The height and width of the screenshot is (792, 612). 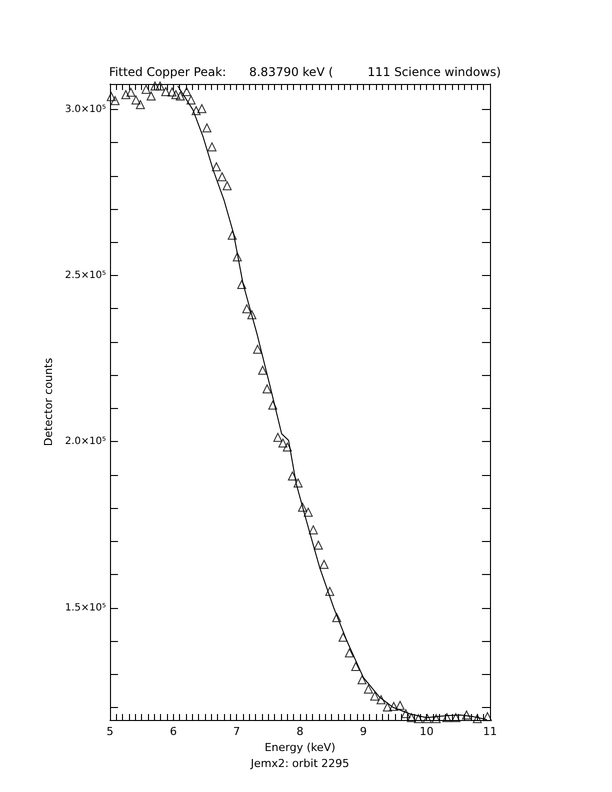 I want to click on x-tick-label: 5, so click(x=110, y=731).